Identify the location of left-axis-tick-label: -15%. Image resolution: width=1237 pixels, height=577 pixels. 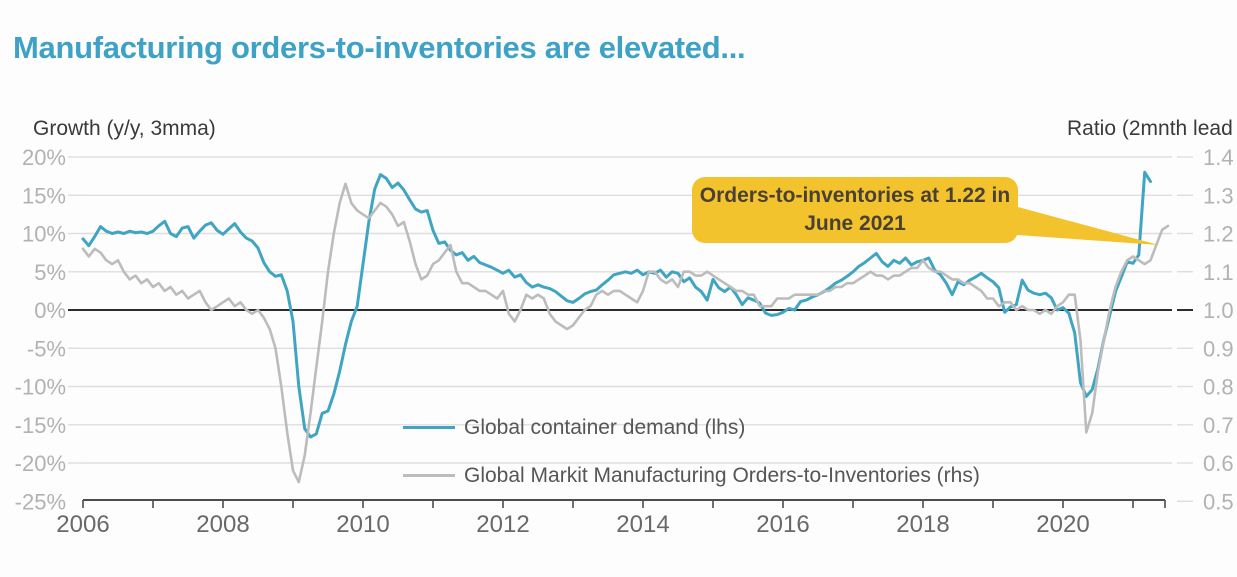
(40, 425).